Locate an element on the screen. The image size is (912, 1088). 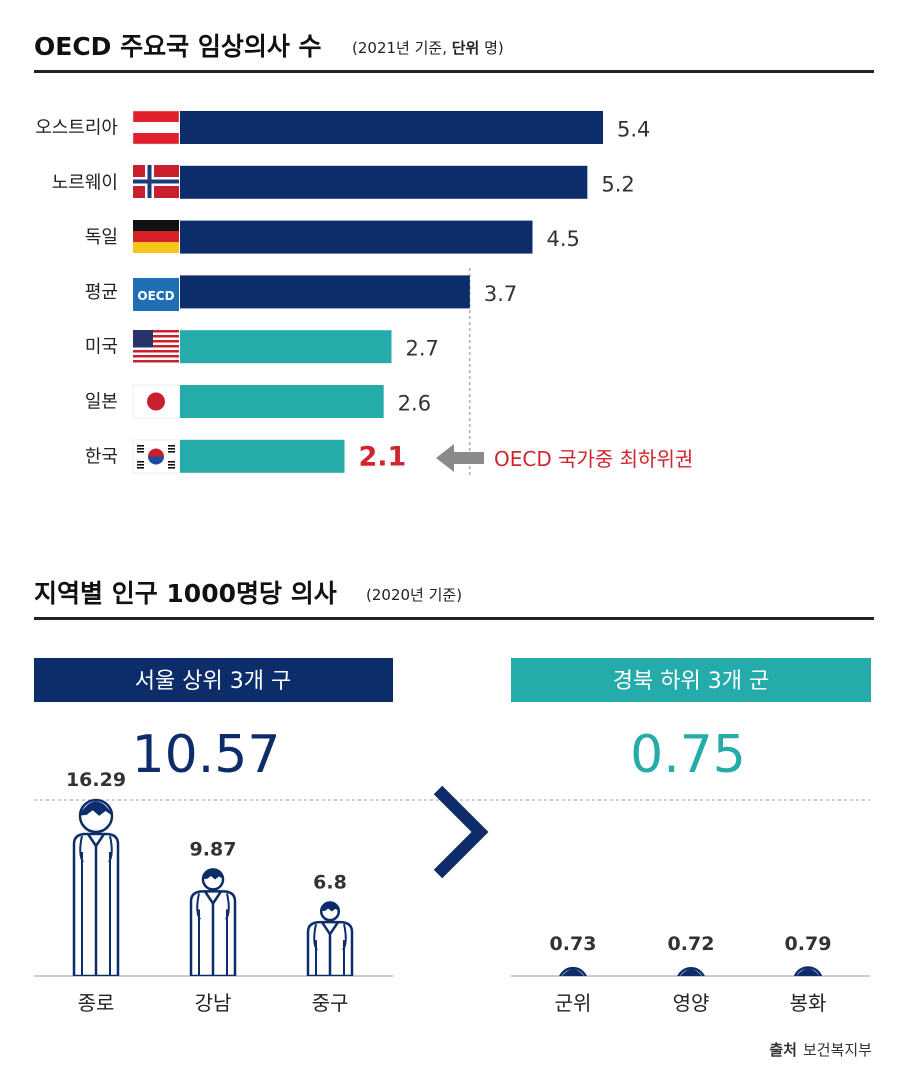
bar-value-label: 2.6 is located at coordinates (414, 404).